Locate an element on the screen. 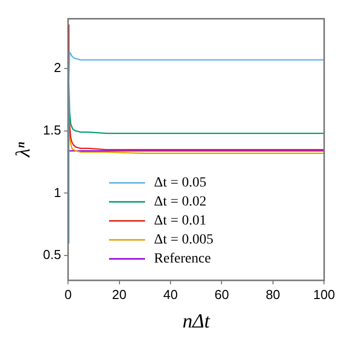 This screenshot has height=346, width=346. legend-label: Δt = 0.02 is located at coordinates (180, 202).